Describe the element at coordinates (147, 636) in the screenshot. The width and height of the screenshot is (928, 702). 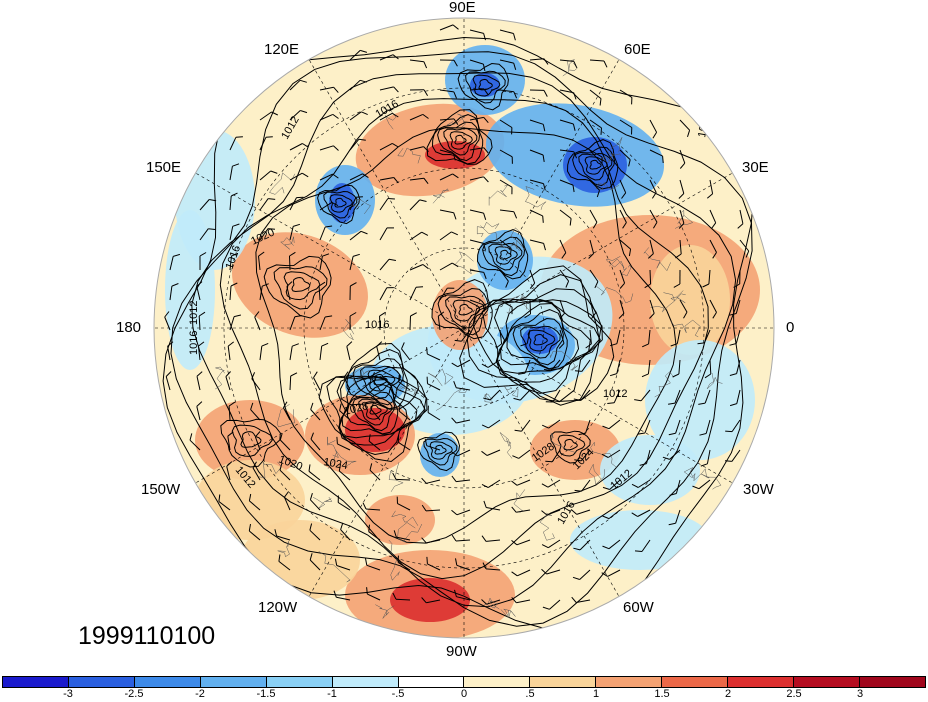
I see `timestamp-label: 1999110100` at that location.